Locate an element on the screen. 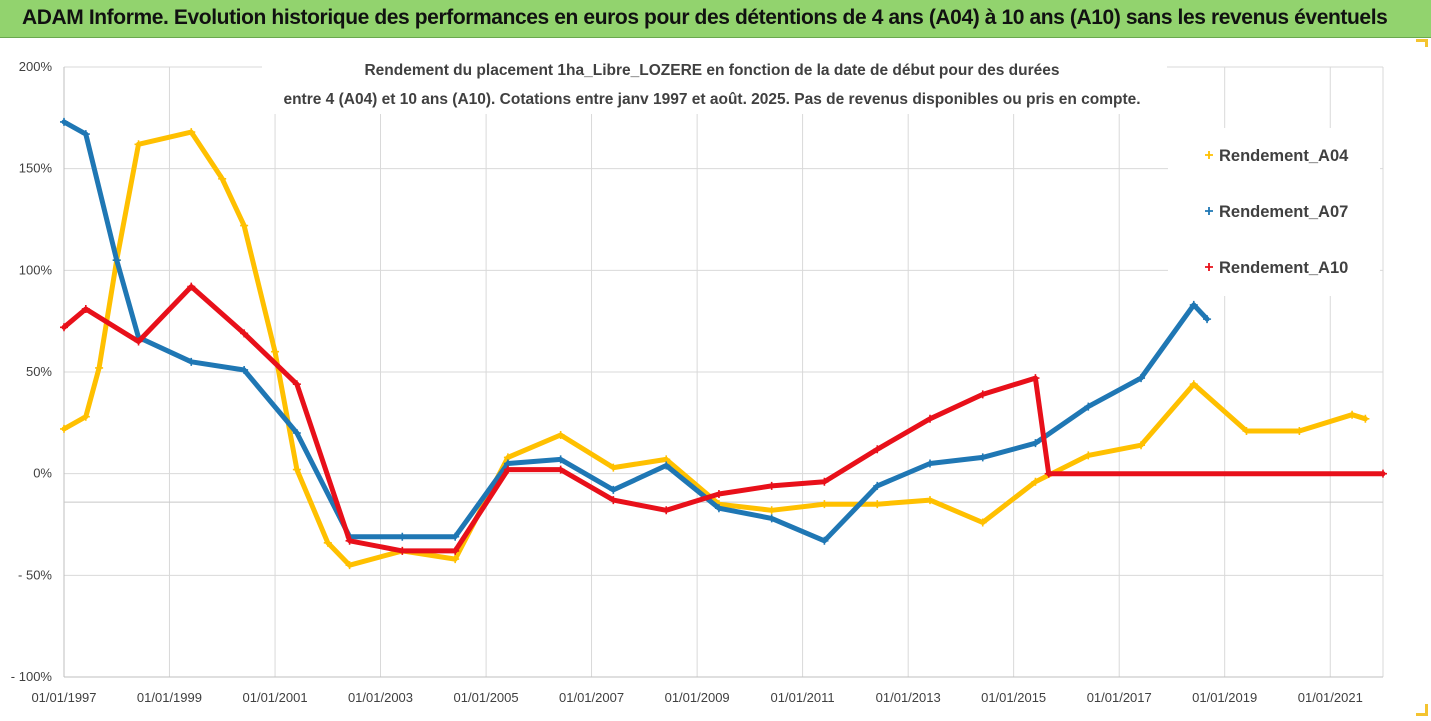 This screenshot has width=1431, height=721. y-tick-label: 50% is located at coordinates (39, 371).